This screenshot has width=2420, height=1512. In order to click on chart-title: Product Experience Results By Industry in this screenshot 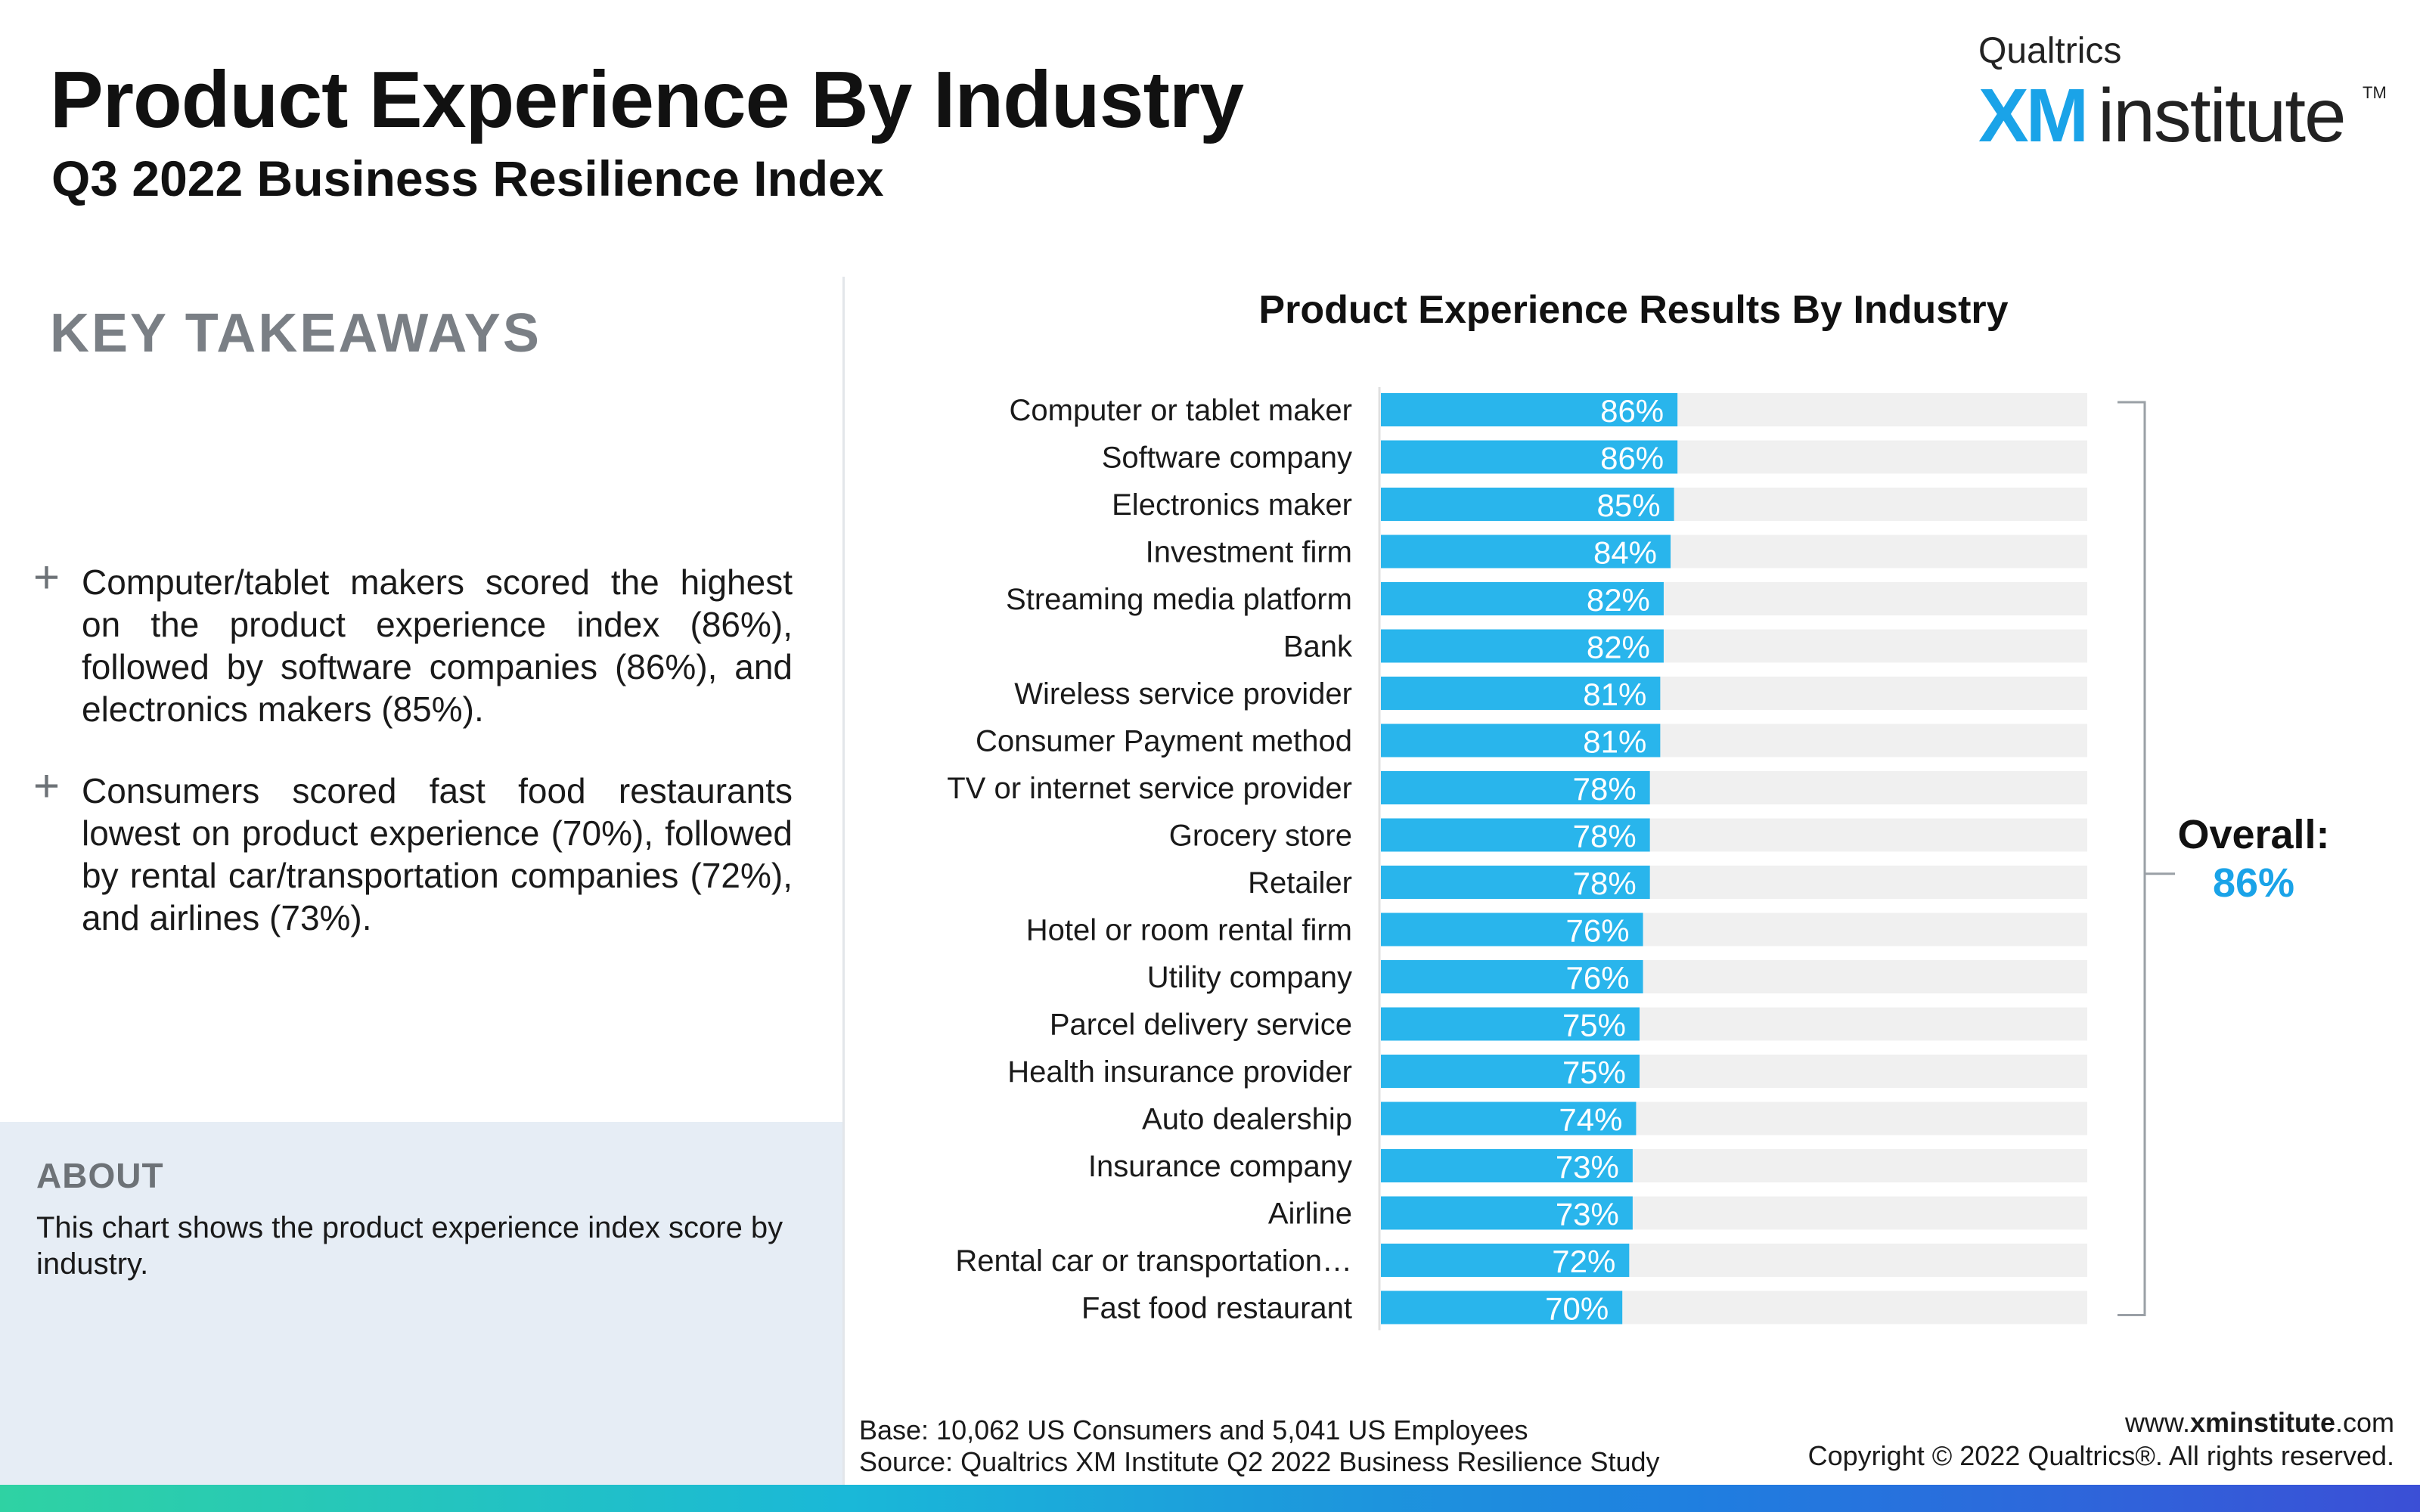, I will do `click(1633, 310)`.